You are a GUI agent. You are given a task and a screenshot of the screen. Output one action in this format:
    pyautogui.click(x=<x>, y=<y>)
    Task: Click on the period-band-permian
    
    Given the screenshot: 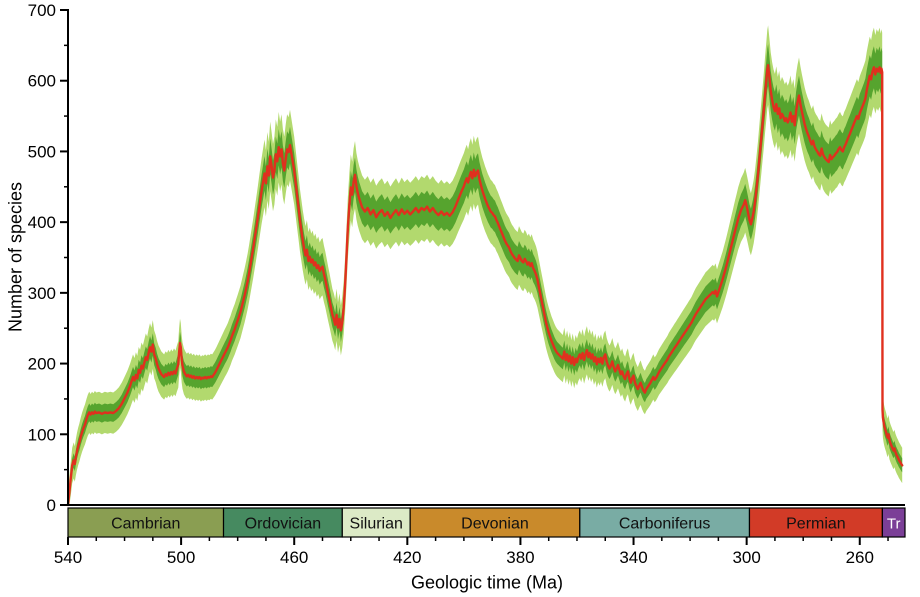 What is the action you would take?
    pyautogui.click(x=815, y=522)
    